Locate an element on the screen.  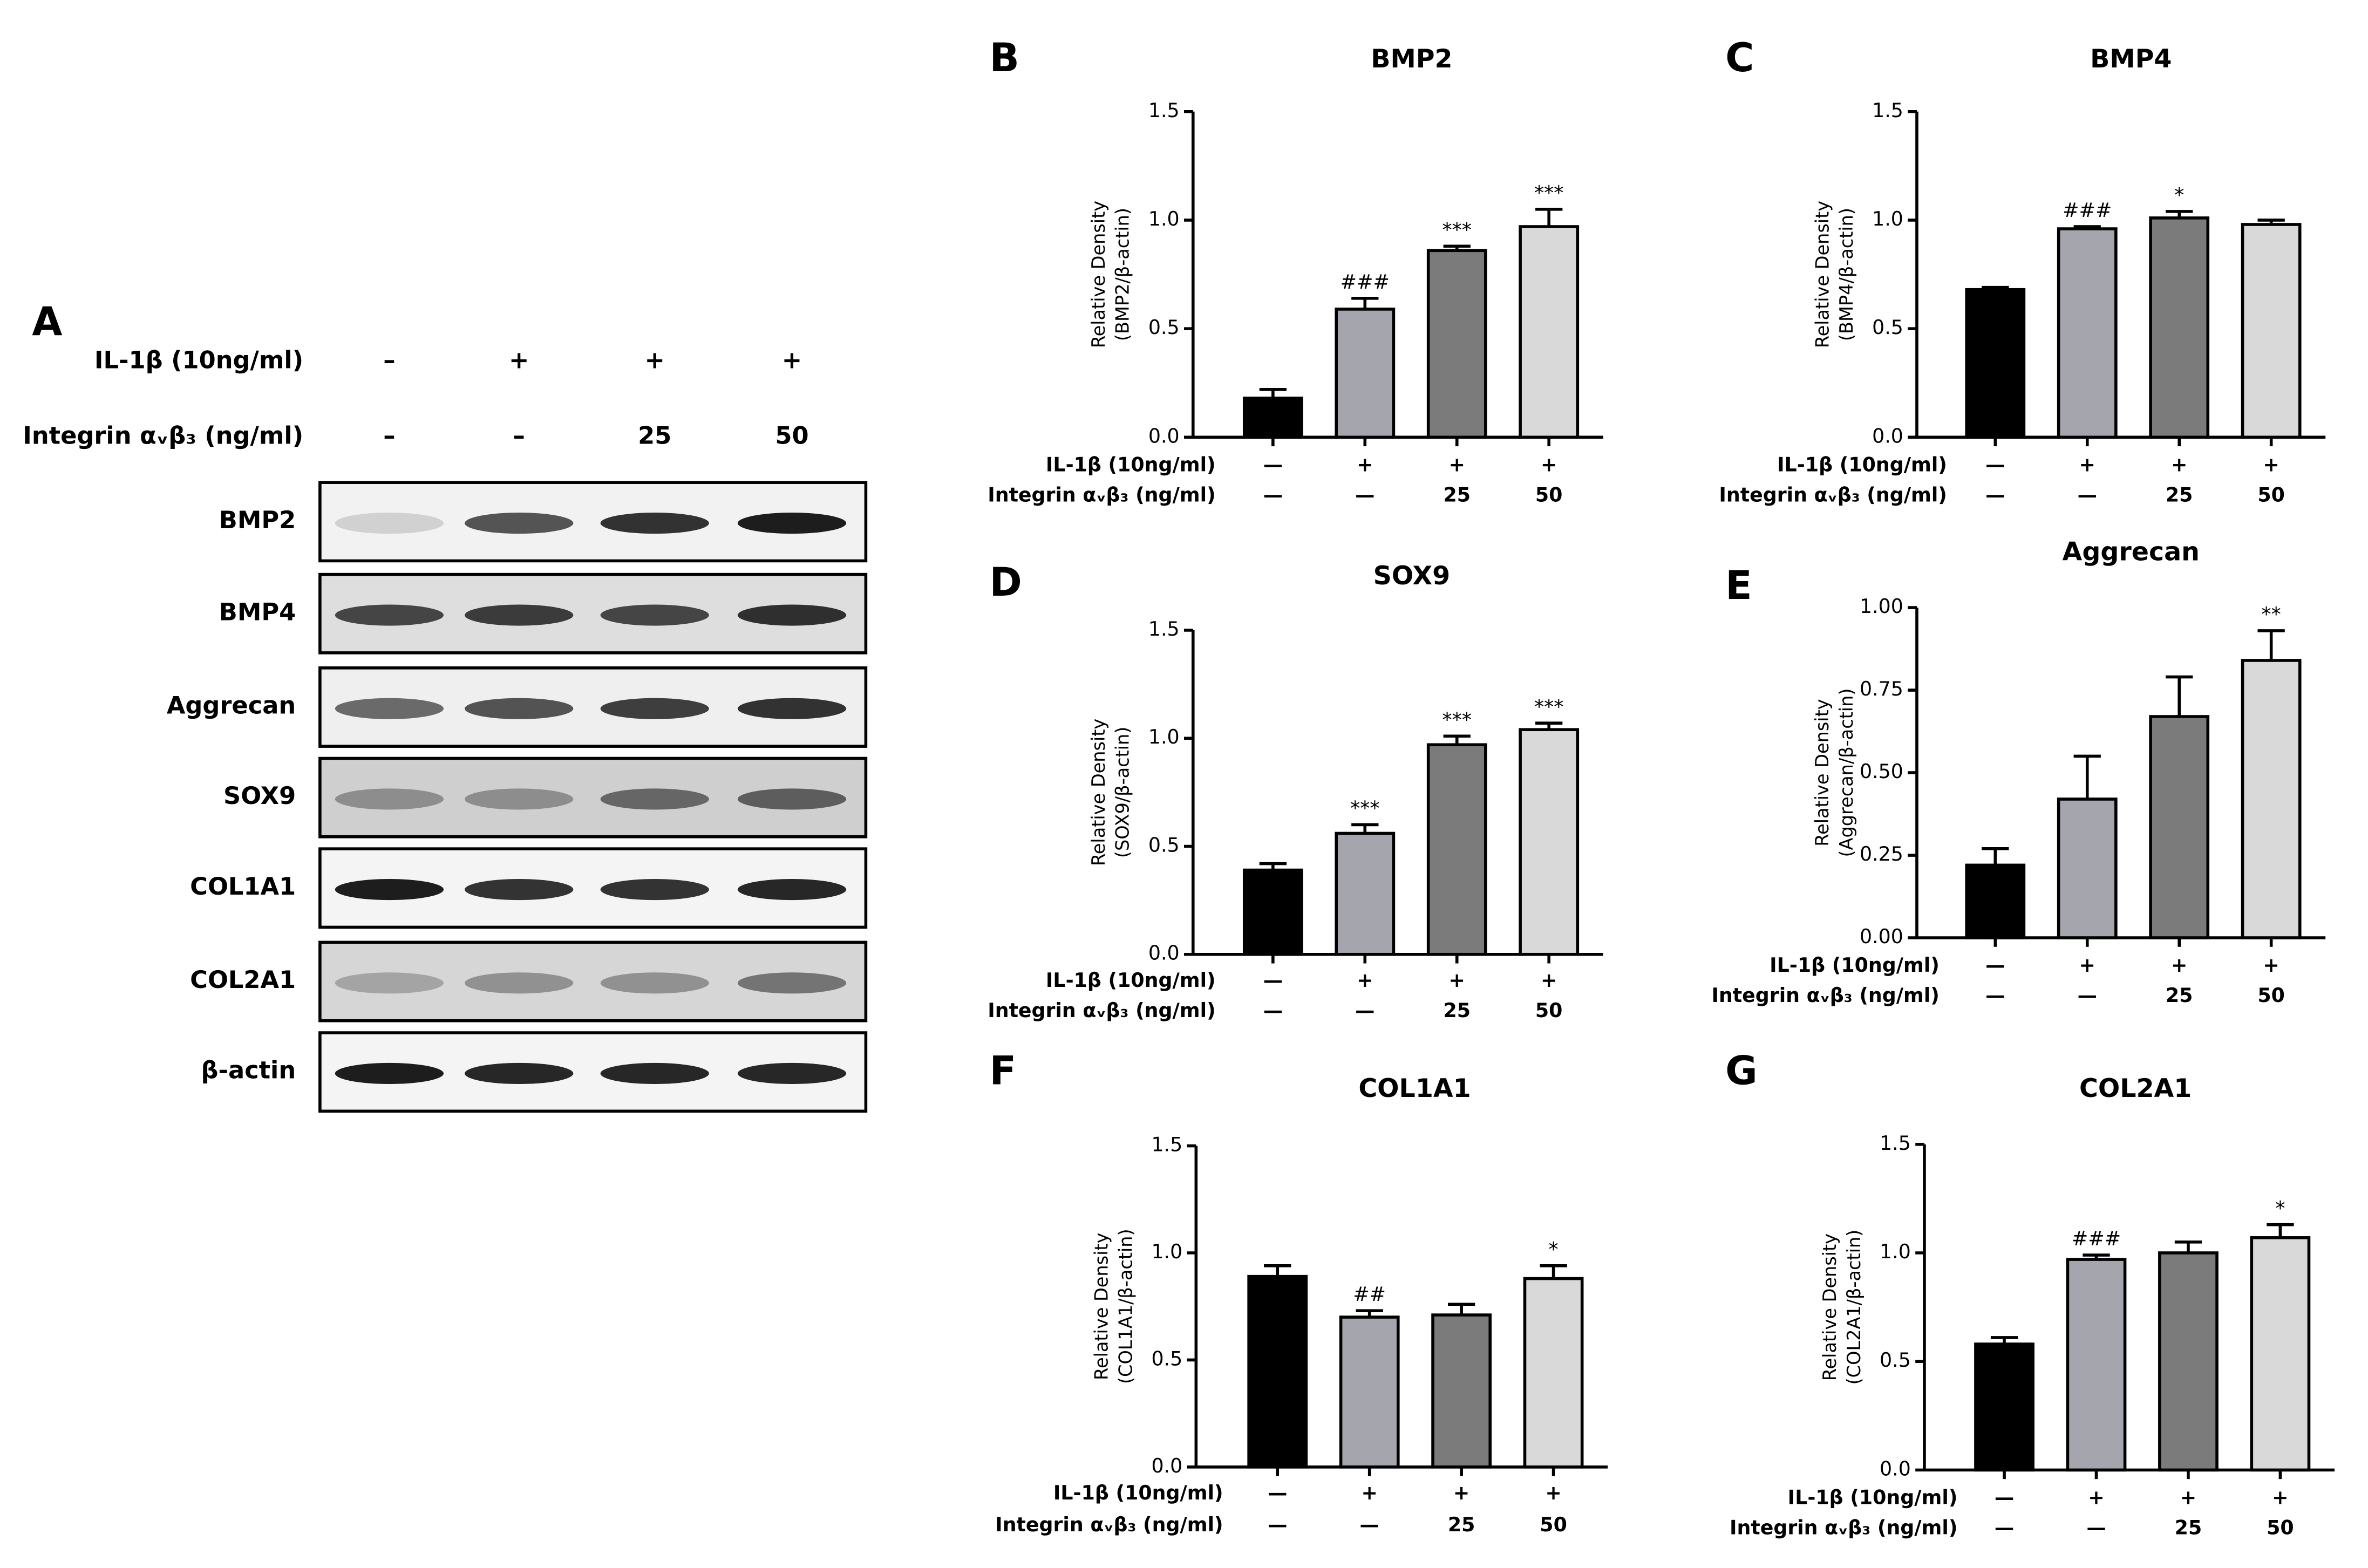
chart-title: BMP4 is located at coordinates (2131, 59).